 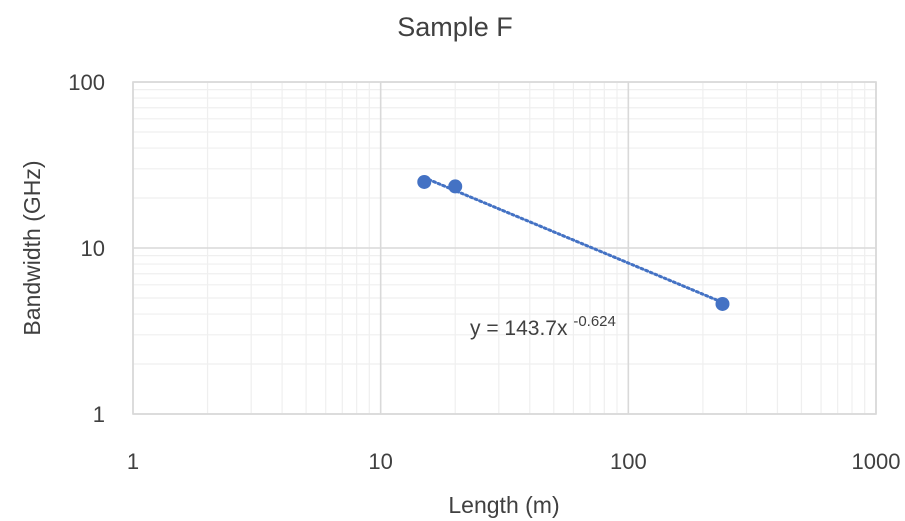 What do you see at coordinates (32, 247) in the screenshot?
I see `y-axis-label: Bandwidth (GHz)` at bounding box center [32, 247].